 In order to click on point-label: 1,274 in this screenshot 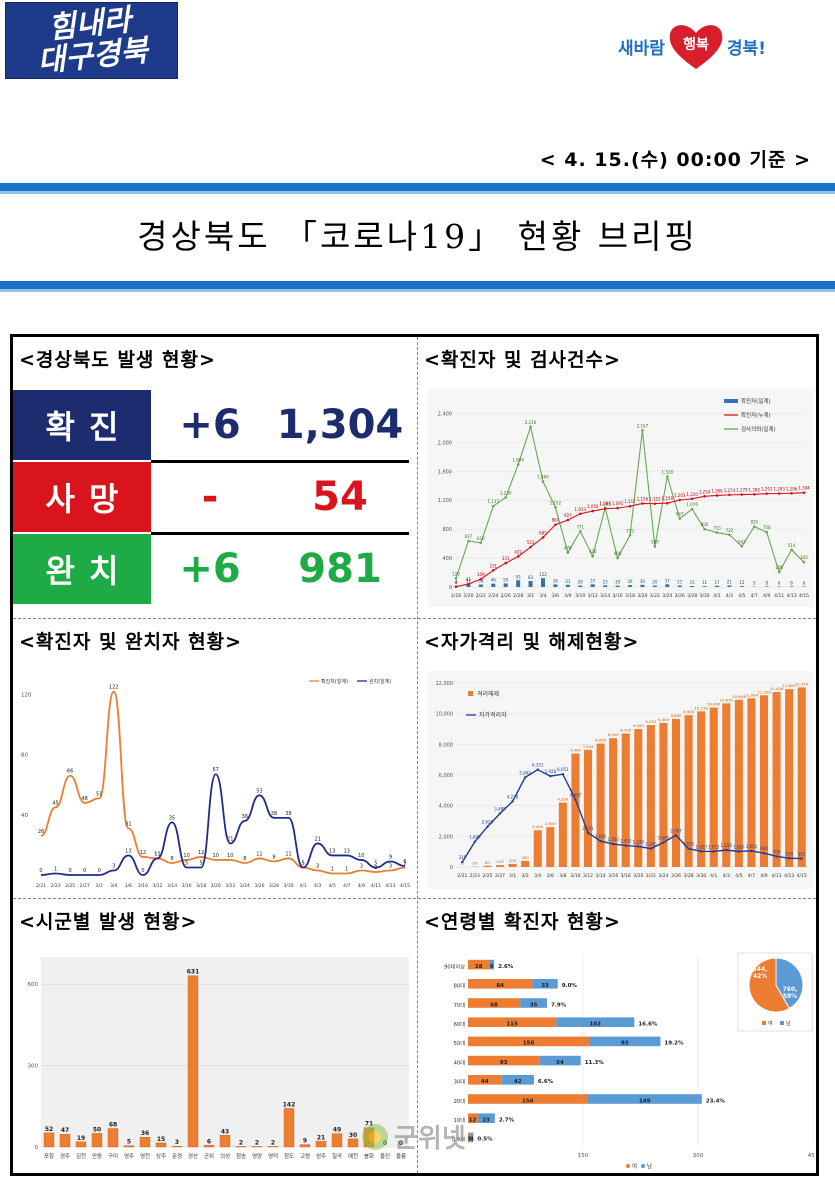, I will do `click(730, 490)`.